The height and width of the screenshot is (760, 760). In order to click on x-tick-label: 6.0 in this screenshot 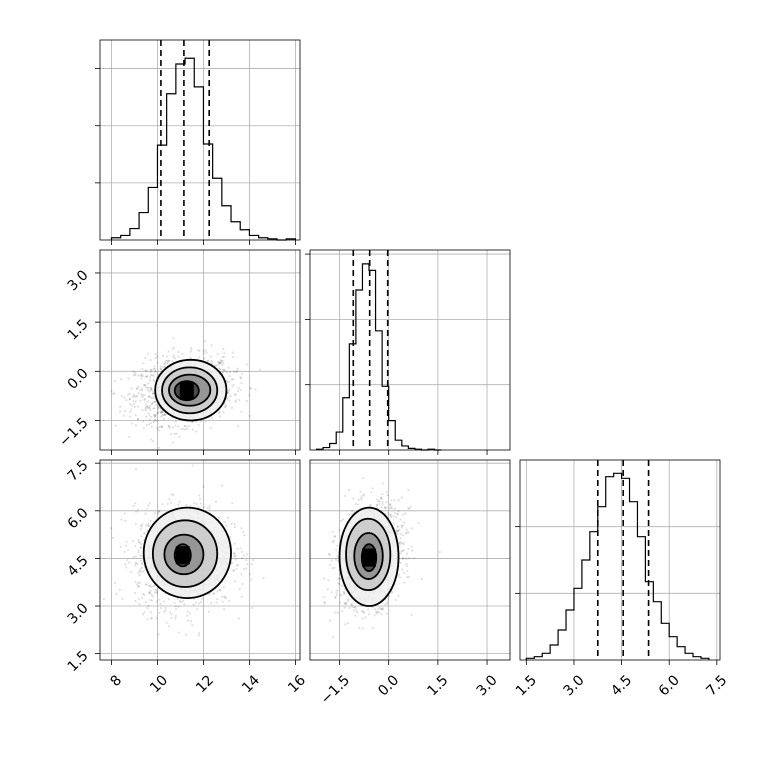, I will do `click(669, 685)`.